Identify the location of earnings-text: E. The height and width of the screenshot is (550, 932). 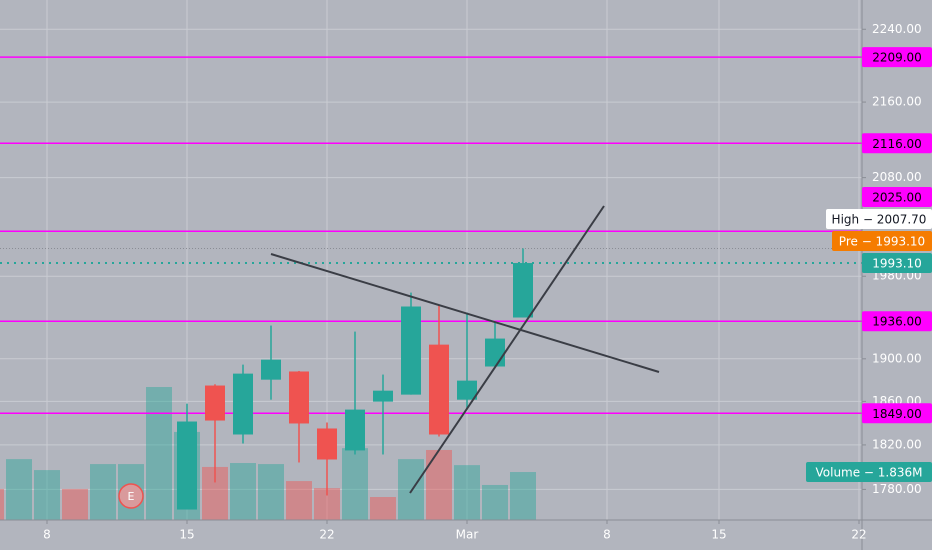
(131, 496).